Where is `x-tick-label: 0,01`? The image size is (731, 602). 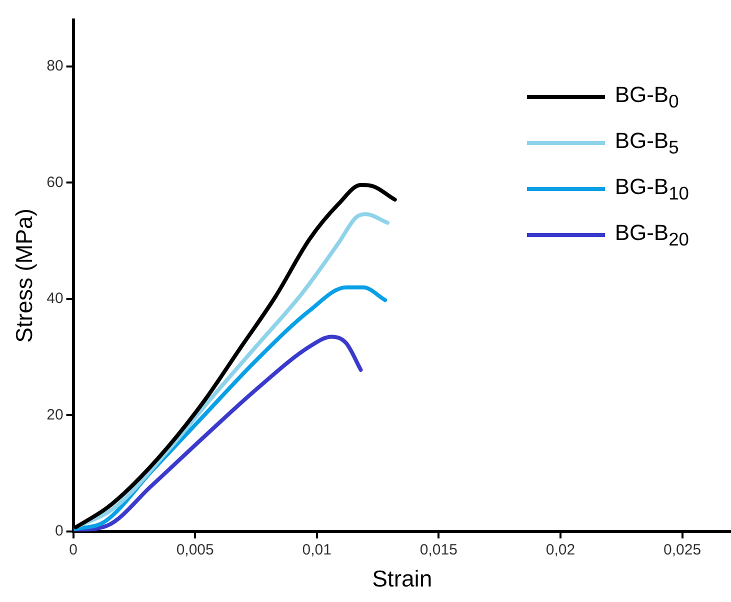 x-tick-label: 0,01 is located at coordinates (317, 550).